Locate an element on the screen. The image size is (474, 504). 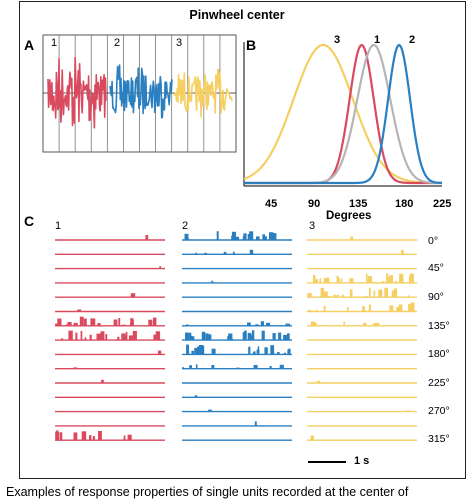
orientation-label-180: 180° is located at coordinates (439, 354).